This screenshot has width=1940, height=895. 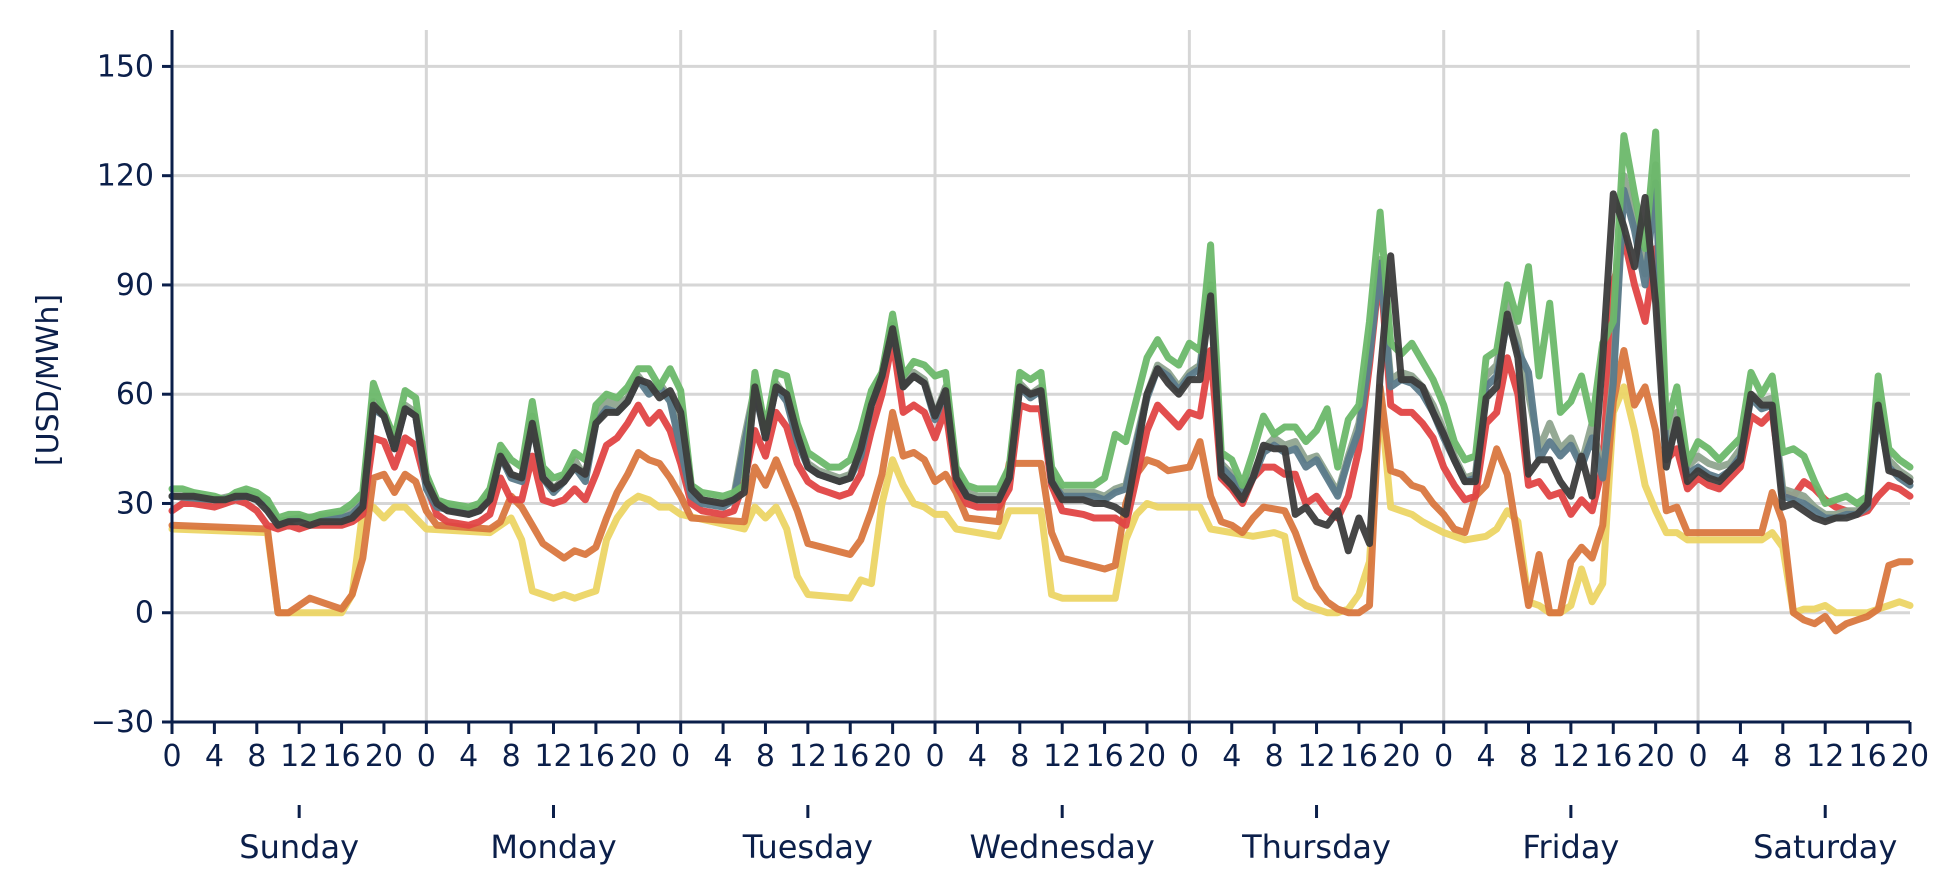 I want to click on day-label: Thursday, so click(x=1316, y=847).